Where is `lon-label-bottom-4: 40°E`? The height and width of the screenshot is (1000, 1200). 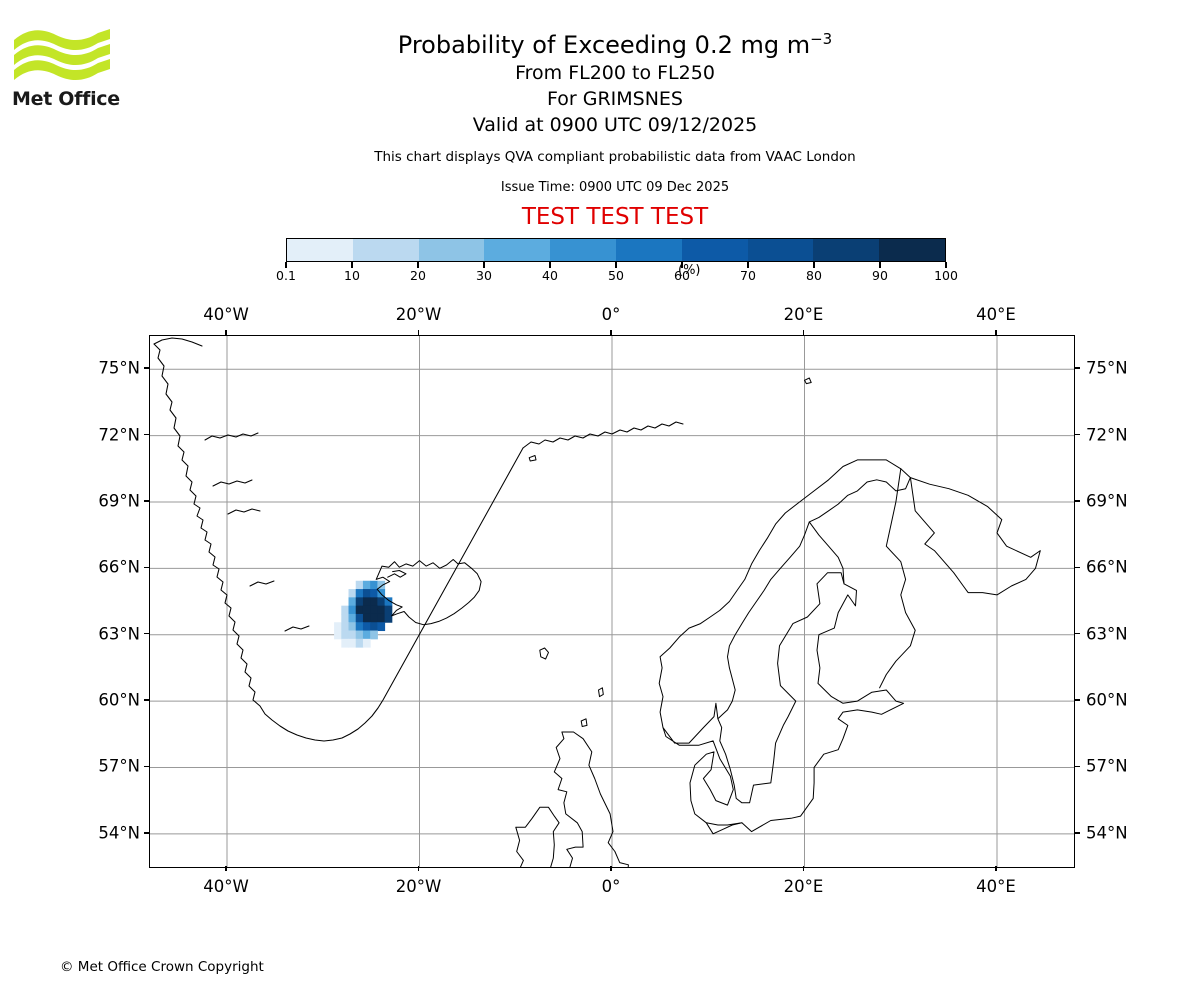
lon-label-bottom-4: 40°E is located at coordinates (996, 886).